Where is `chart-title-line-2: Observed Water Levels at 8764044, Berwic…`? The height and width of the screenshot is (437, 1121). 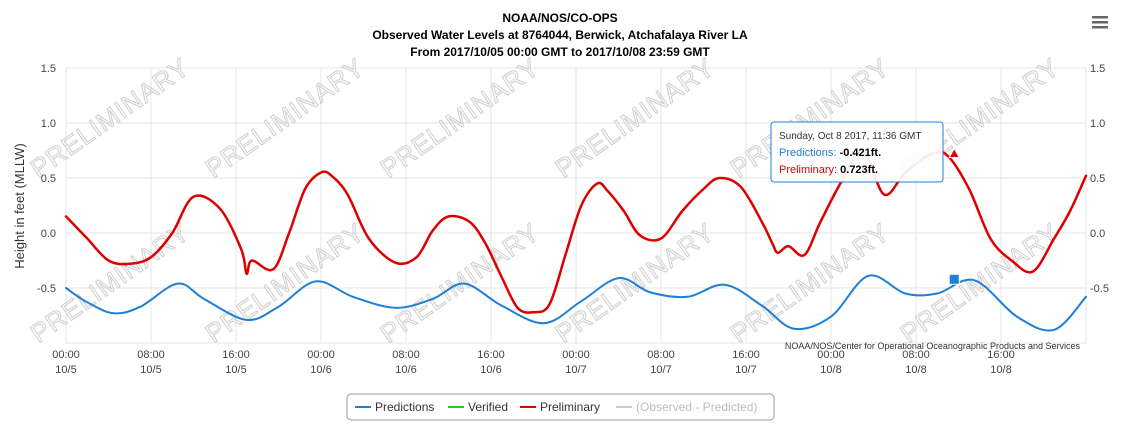
chart-title-line-2: Observed Water Levels at 8764044, Berwic… is located at coordinates (560, 35).